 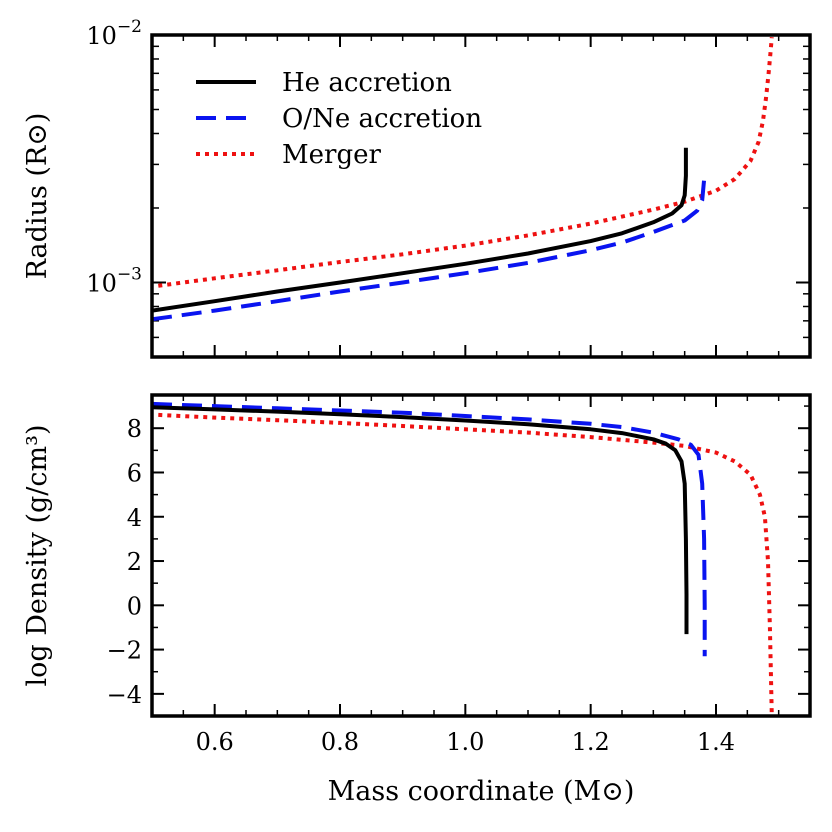 What do you see at coordinates (134, 562) in the screenshot?
I see `y-tick-label: 2` at bounding box center [134, 562].